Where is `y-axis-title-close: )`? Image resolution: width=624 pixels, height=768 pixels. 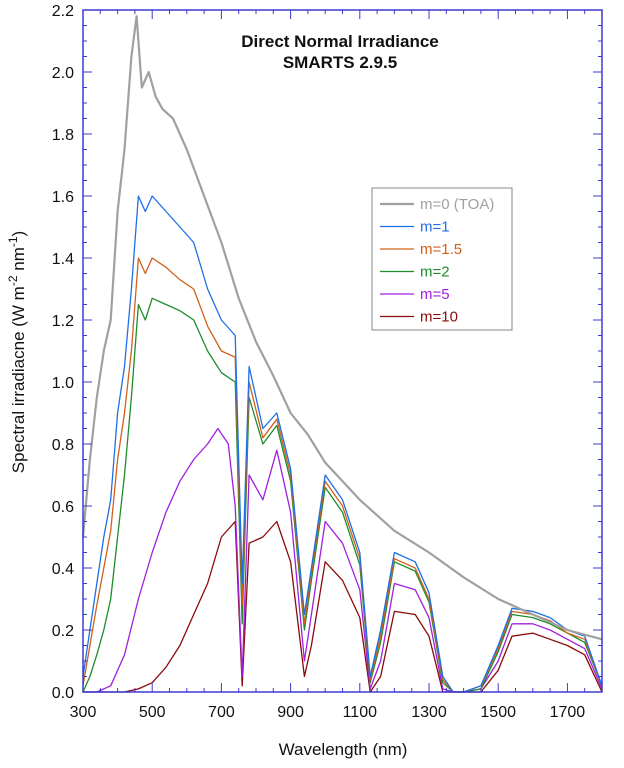
y-axis-title-close: ) is located at coordinates (18, 234).